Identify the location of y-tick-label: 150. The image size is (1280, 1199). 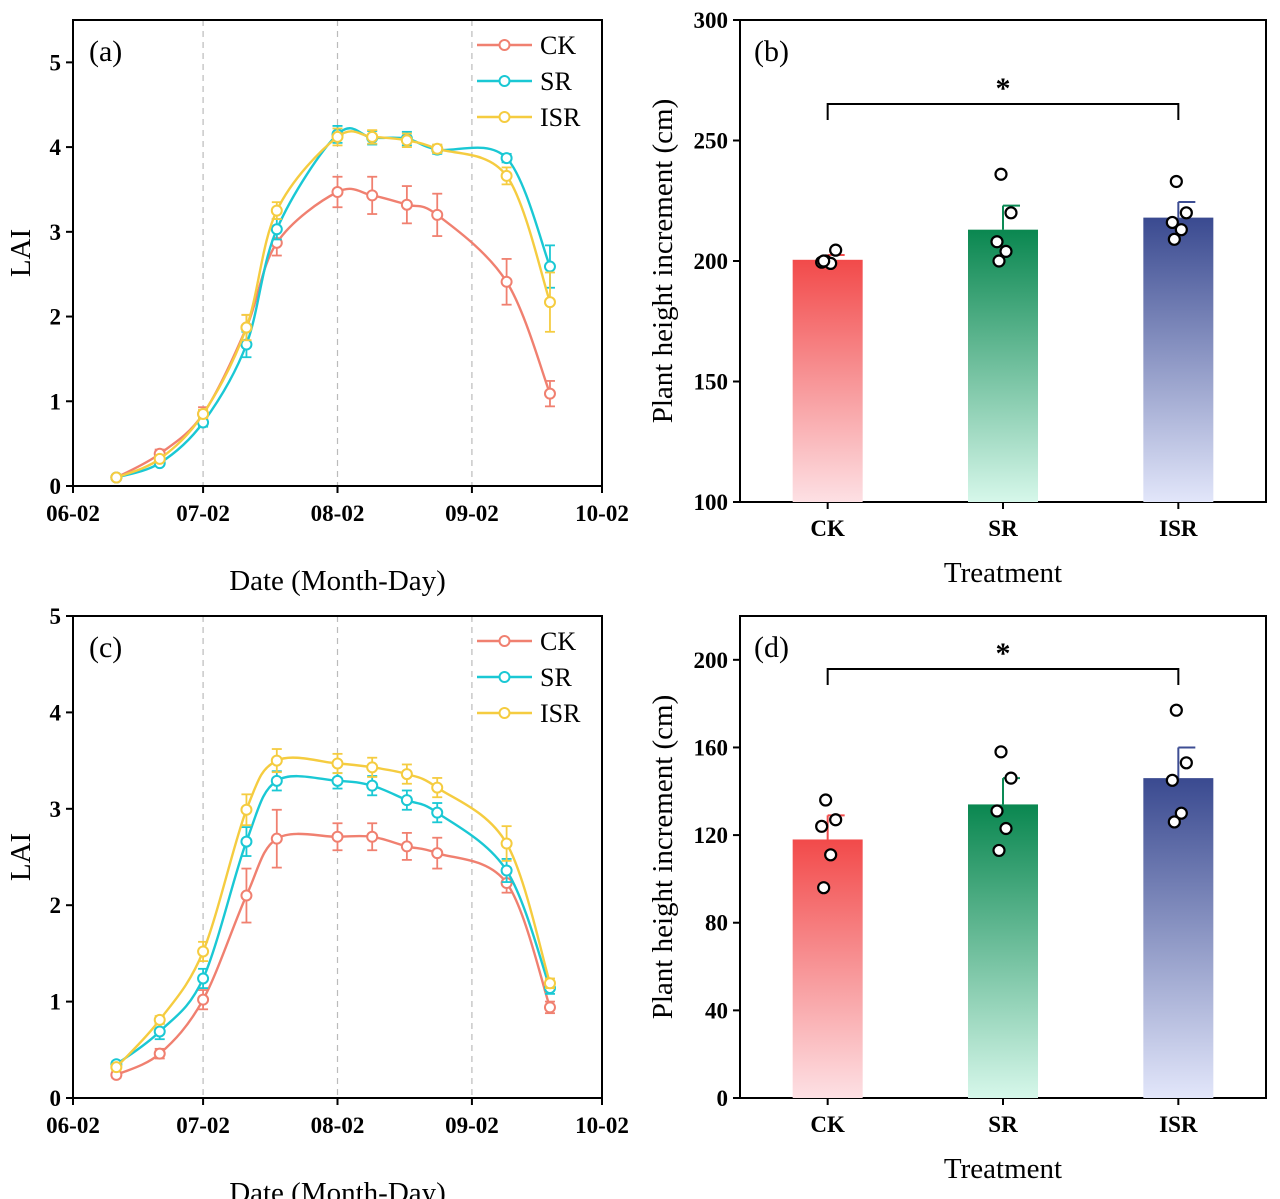
(711, 382).